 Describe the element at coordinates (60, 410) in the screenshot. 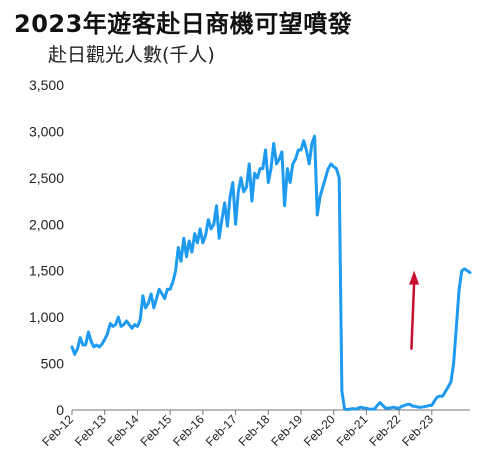

I see `y-tick-label: 0` at that location.